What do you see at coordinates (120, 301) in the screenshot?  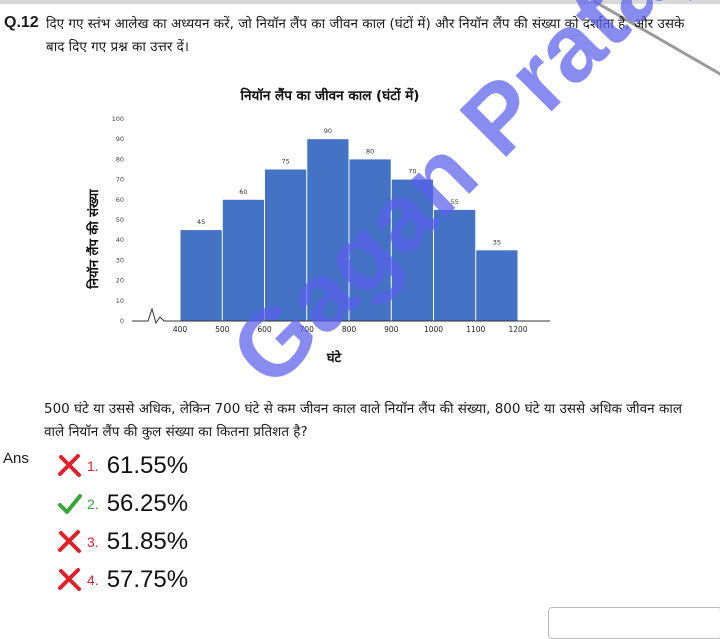 I see `y-tick-label: 10` at bounding box center [120, 301].